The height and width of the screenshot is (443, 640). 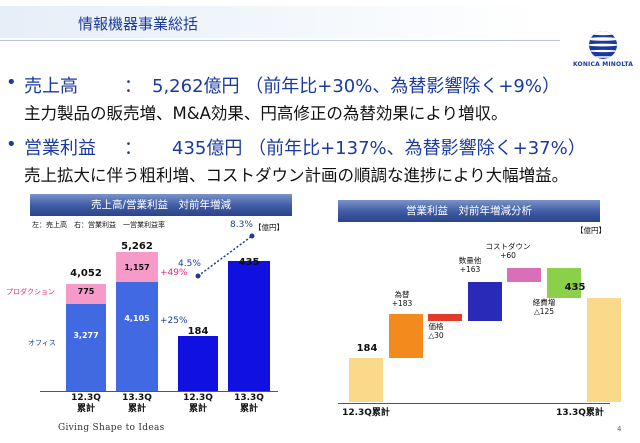 What do you see at coordinates (296, 175) in the screenshot?
I see `bullet-detail: 売上拡大に伴う粗利増、コストダウン計画の順調な進捗により大幅増益。` at bounding box center [296, 175].